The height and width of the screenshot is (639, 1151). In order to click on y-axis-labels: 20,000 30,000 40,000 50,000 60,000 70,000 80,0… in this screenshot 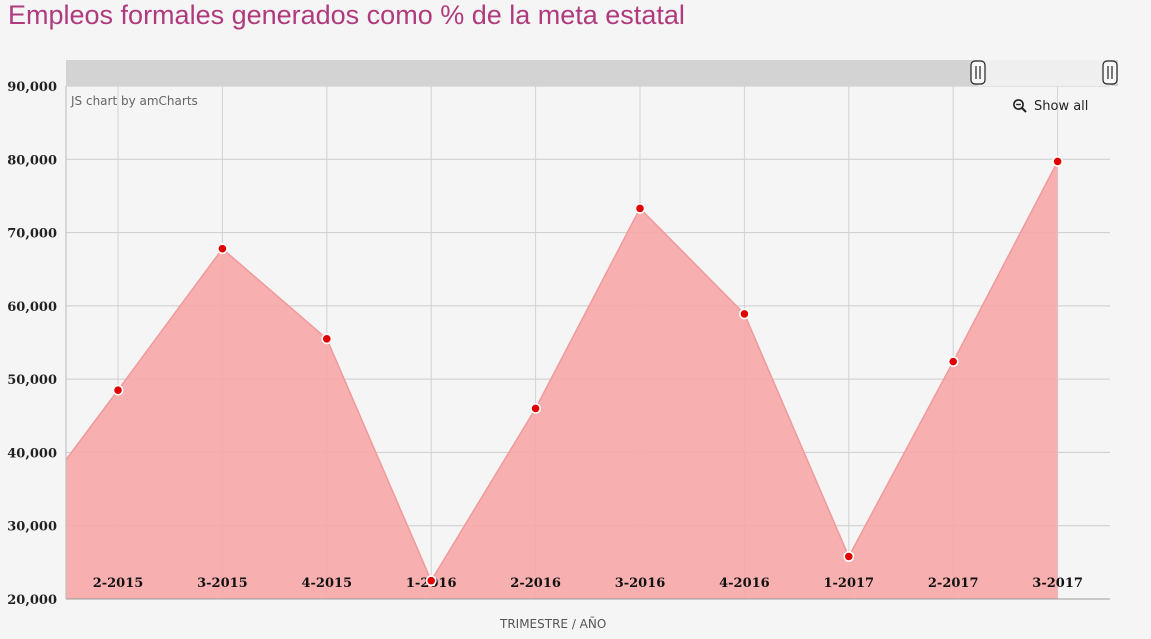, I will do `click(32, 344)`.